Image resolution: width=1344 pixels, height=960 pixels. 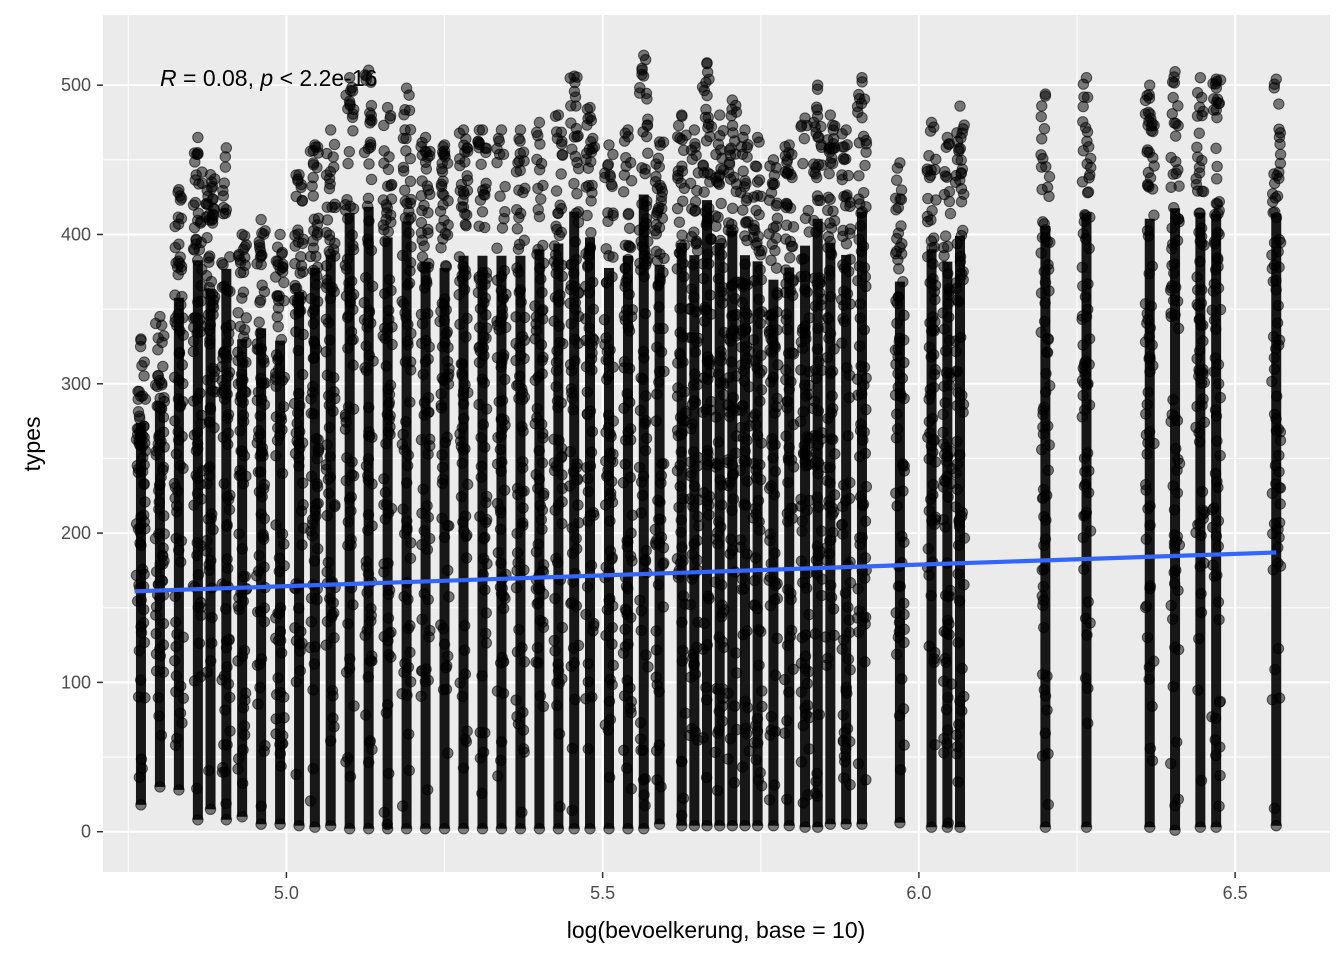 What do you see at coordinates (761, 887) in the screenshot?
I see `x-axis: 5.0 5.5 6.0 6.5` at bounding box center [761, 887].